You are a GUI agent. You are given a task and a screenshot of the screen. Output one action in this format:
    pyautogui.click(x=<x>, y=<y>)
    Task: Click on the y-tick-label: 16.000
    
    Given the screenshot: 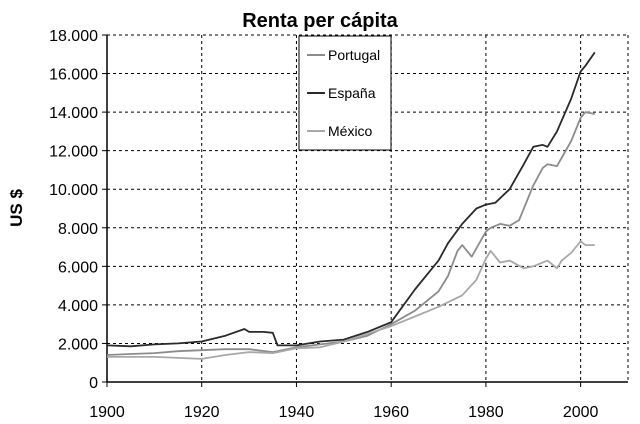 What is the action you would take?
    pyautogui.click(x=73, y=75)
    